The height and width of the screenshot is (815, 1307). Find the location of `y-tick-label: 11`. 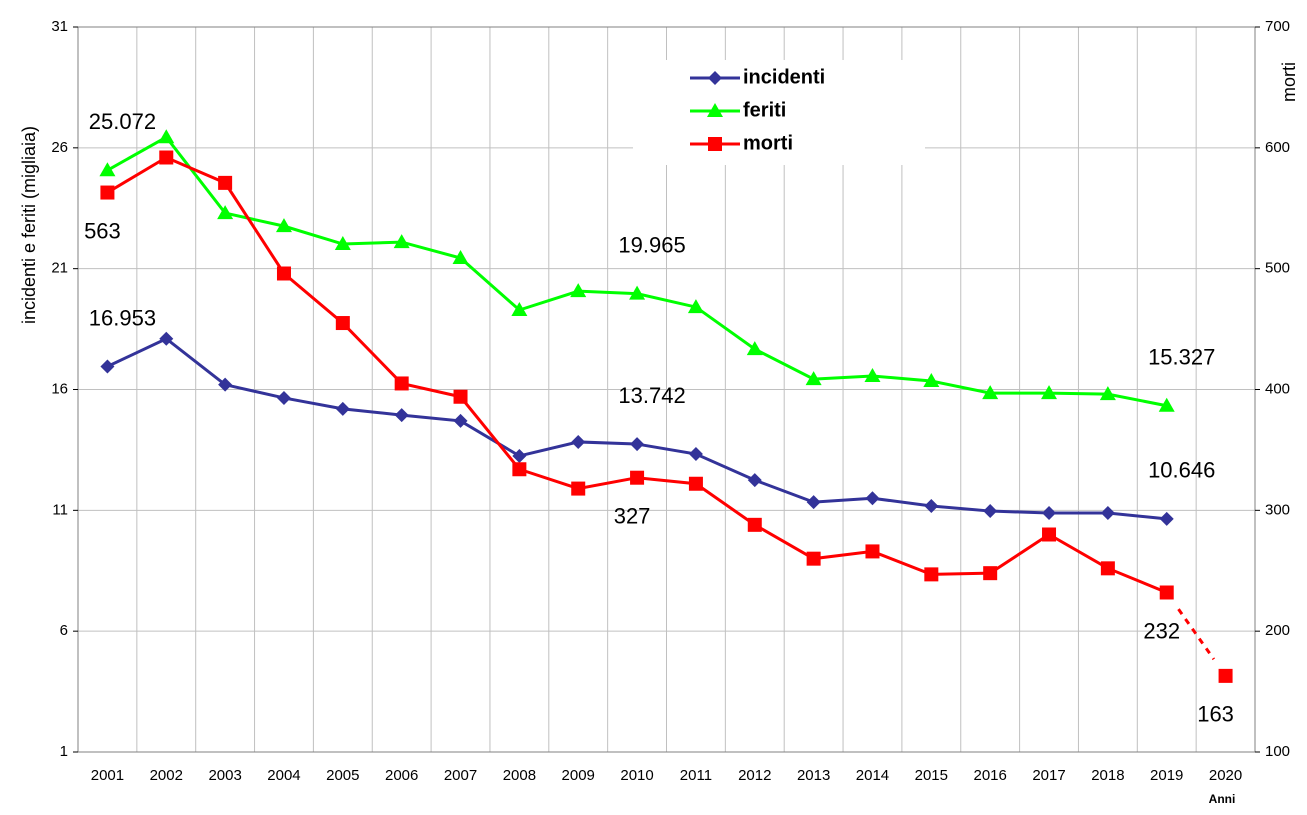

y-tick-label: 11 is located at coordinates (60, 509).